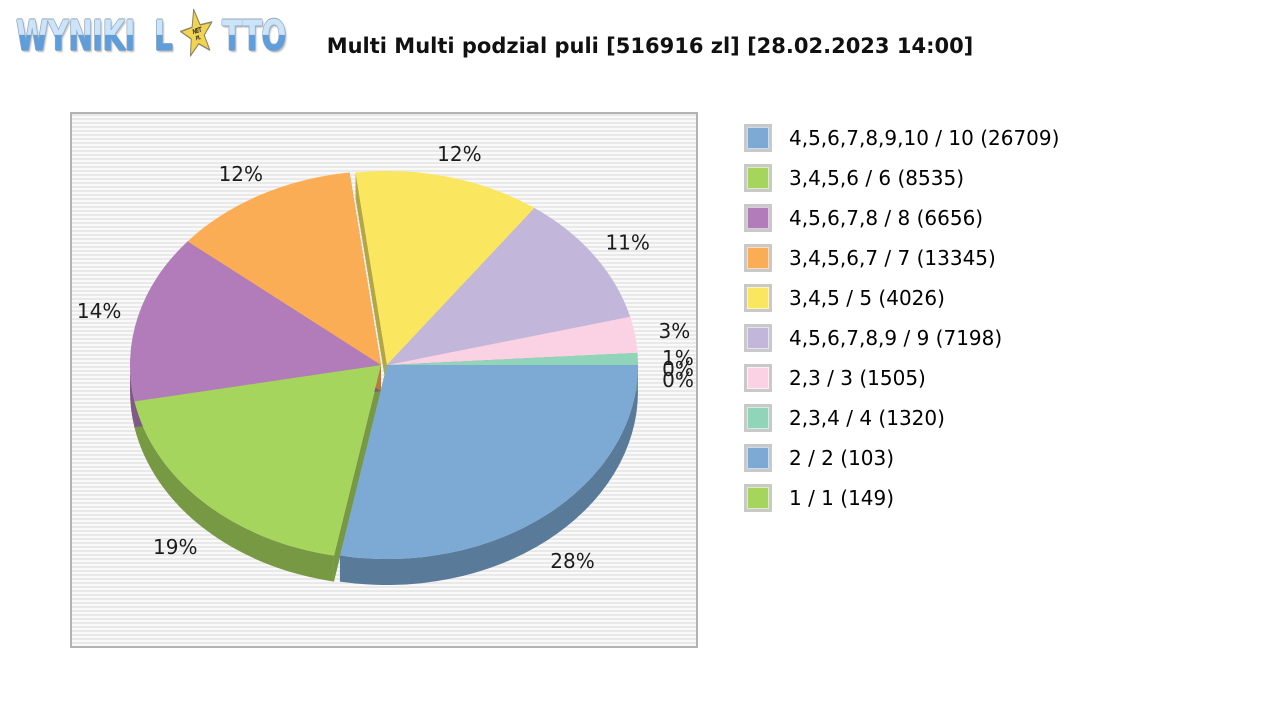 The width and height of the screenshot is (1280, 720). Describe the element at coordinates (886, 218) in the screenshot. I see `legend-label: 4,5,6,7,8 / 8 (6656)` at that location.